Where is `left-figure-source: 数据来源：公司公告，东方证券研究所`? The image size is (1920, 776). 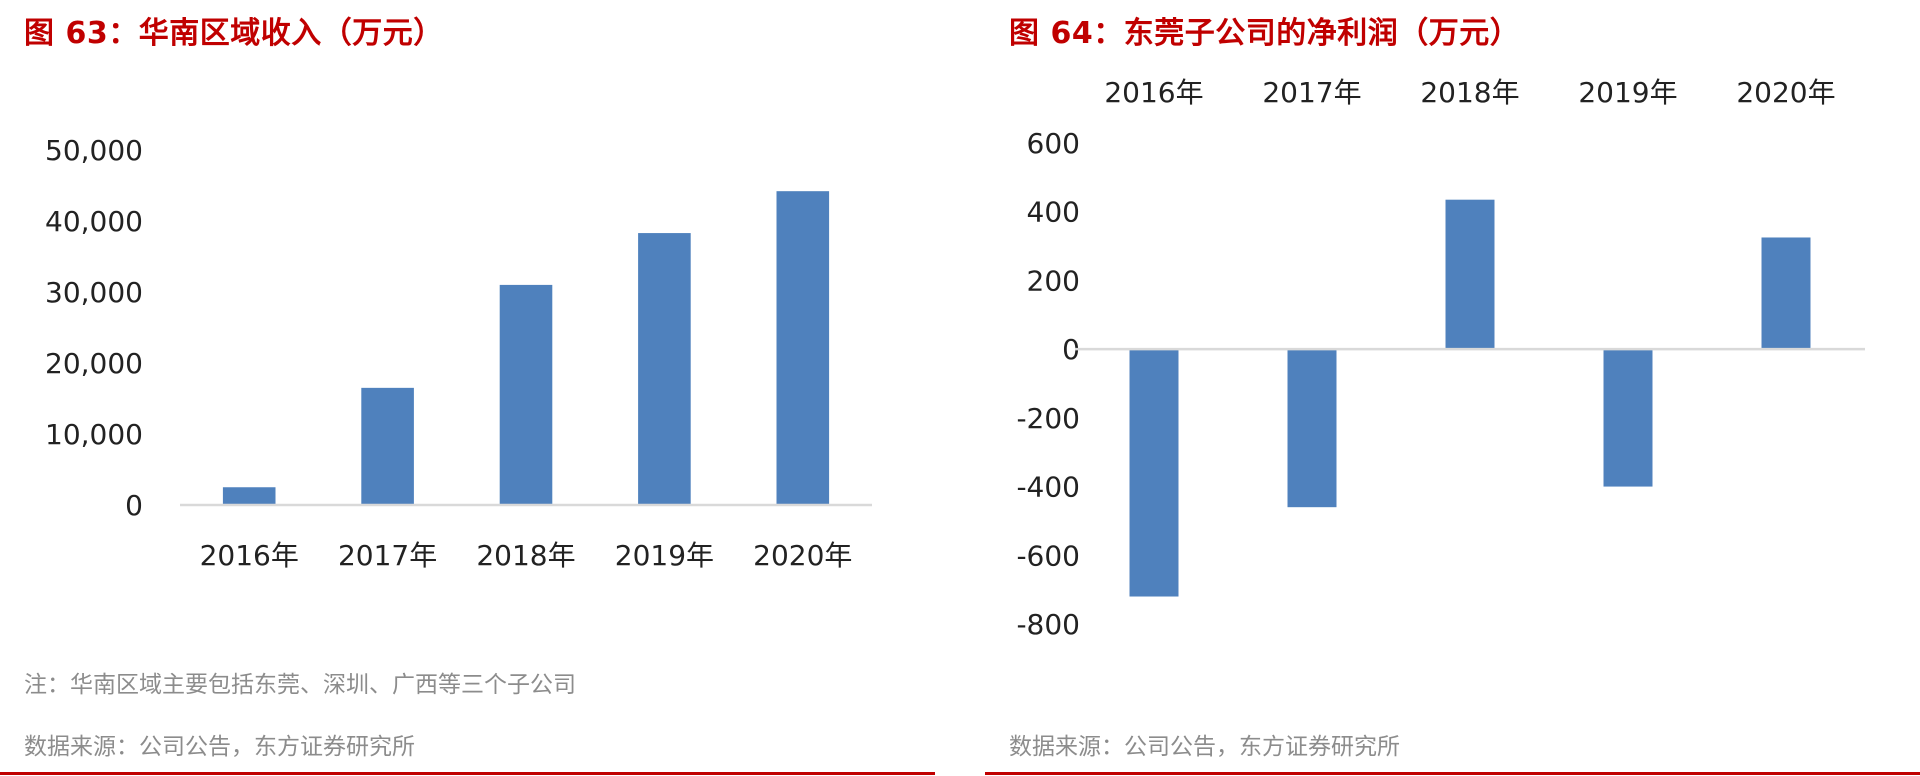
left-figure-source: 数据来源：公司公告，东方证券研究所 is located at coordinates (219, 747).